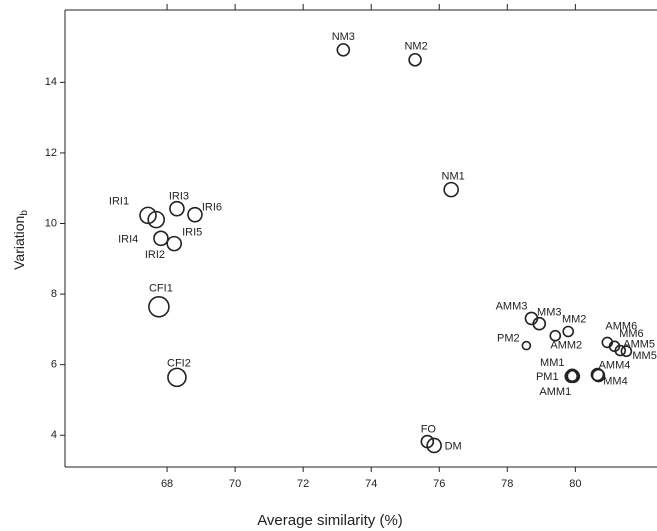 The height and width of the screenshot is (531, 657). What do you see at coordinates (555, 392) in the screenshot?
I see `point-label: AMM1` at bounding box center [555, 392].